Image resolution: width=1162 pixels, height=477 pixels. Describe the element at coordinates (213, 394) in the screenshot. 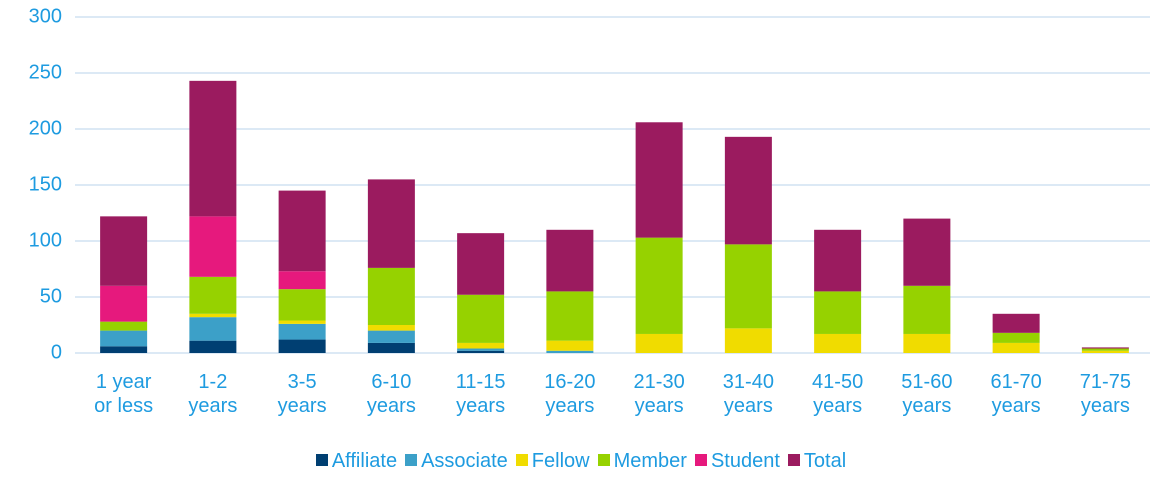

I see `x-tick-label: 1-2 years` at that location.